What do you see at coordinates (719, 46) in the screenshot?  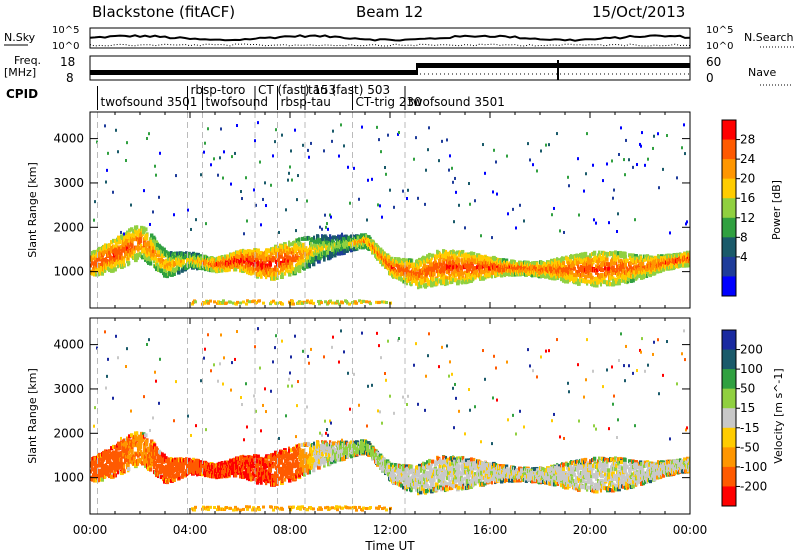 I see `nsearch-tick-low: 10^0` at bounding box center [719, 46].